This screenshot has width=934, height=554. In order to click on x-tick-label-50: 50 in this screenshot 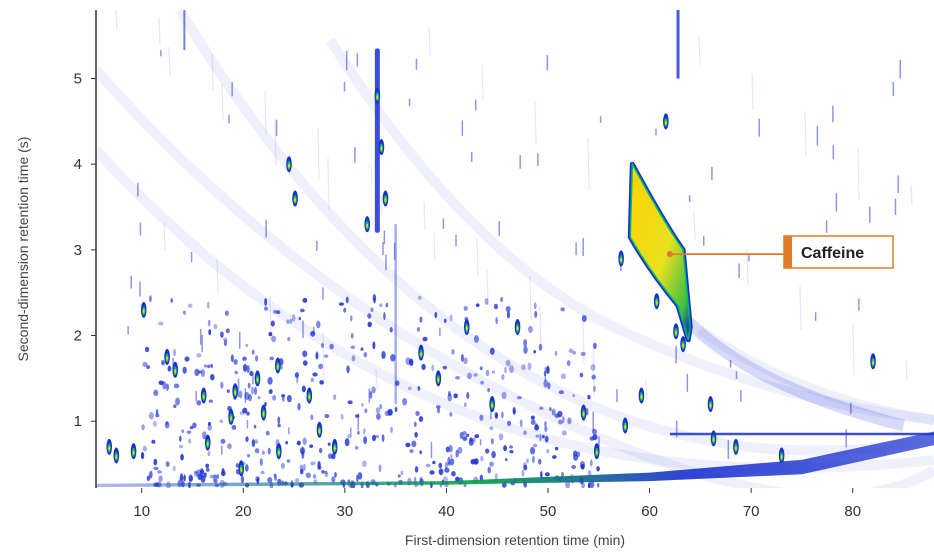, I will do `click(548, 511)`.